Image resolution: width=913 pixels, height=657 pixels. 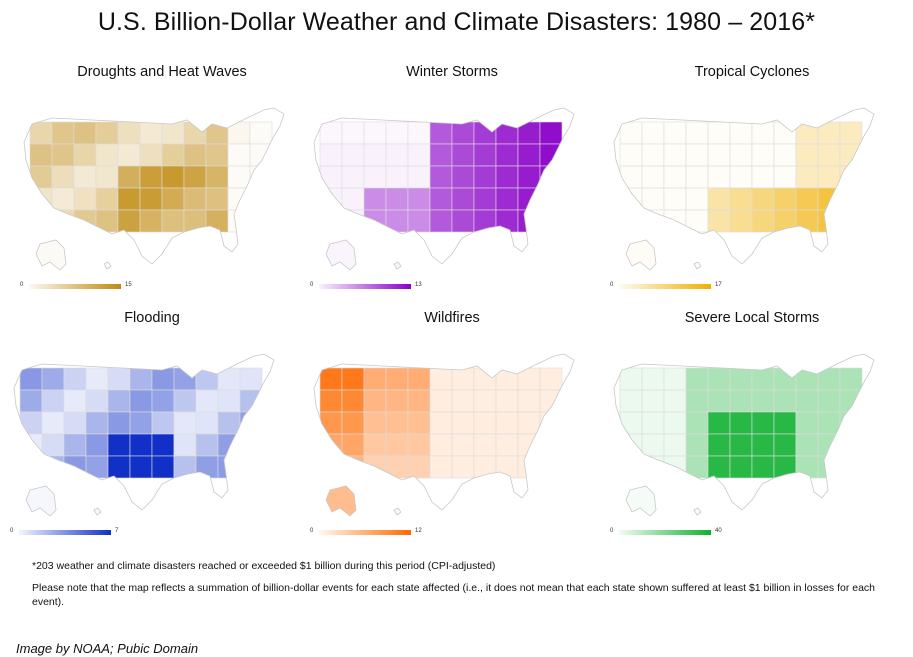 I want to click on legend-max: 12, so click(x=418, y=531).